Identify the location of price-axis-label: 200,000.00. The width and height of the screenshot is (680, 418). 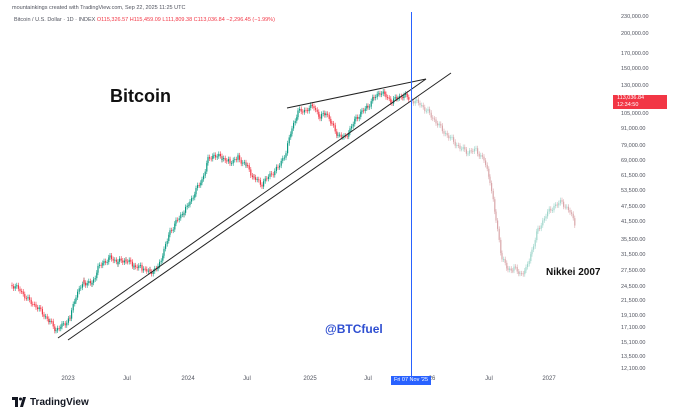
(635, 34).